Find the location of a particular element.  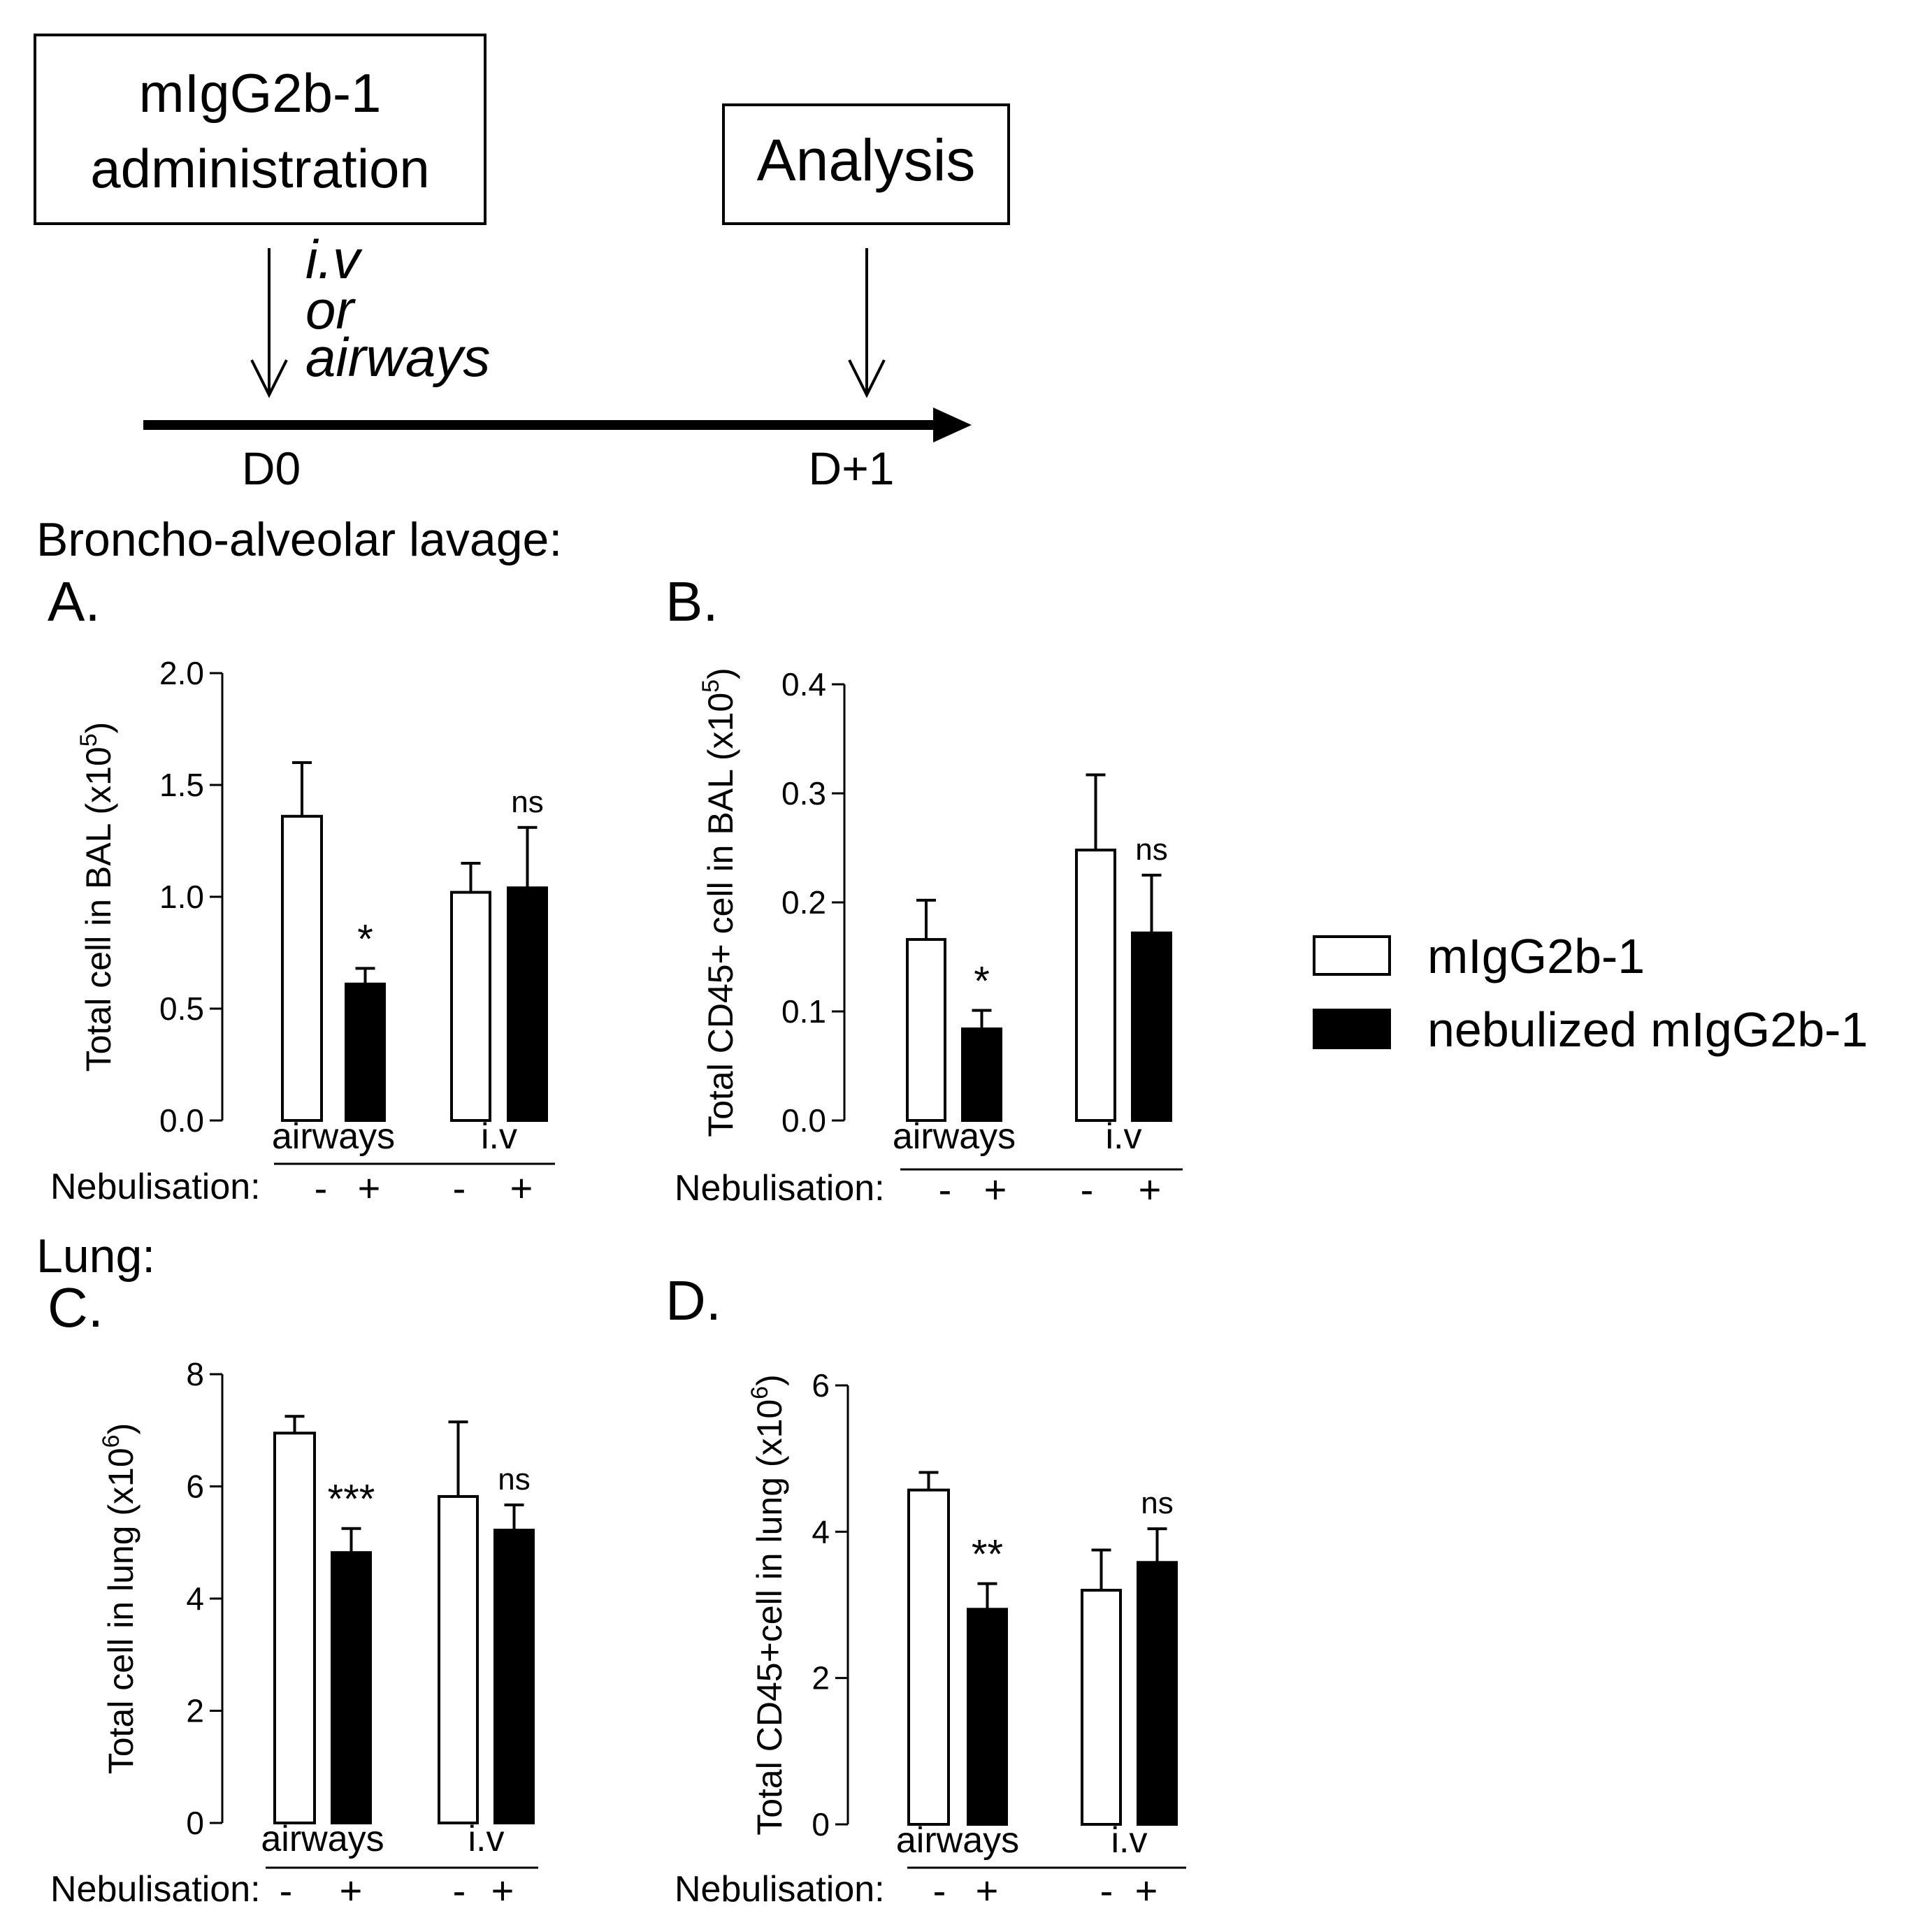

y-tick-label-b-3: 0.3 is located at coordinates (803, 793).